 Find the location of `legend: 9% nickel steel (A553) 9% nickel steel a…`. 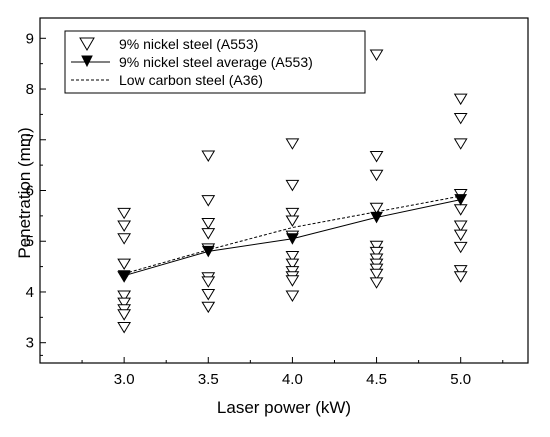

legend: 9% nickel steel (A553) 9% nickel steel a… is located at coordinates (215, 62).